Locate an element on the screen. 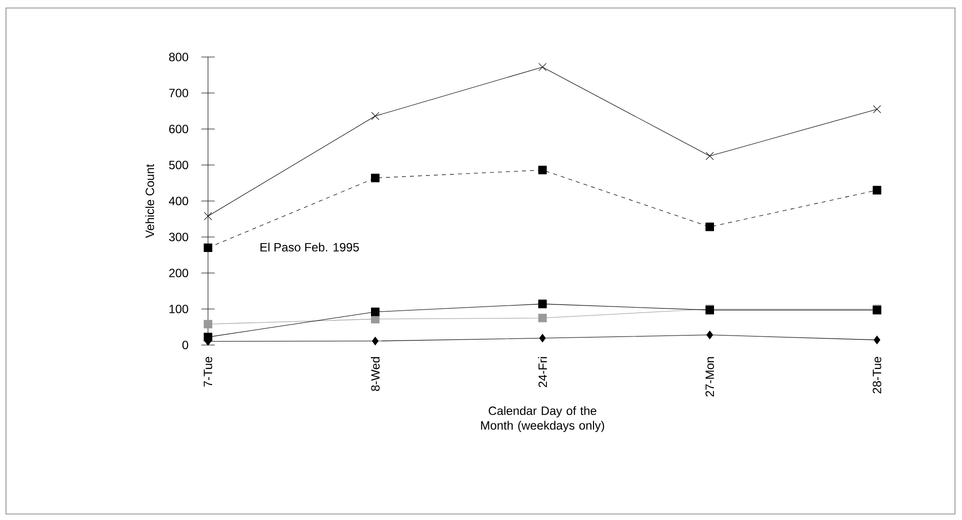 This screenshot has width=962, height=520. x-axis-title: Calendar Day of the Month (weekdays only) is located at coordinates (542, 419).